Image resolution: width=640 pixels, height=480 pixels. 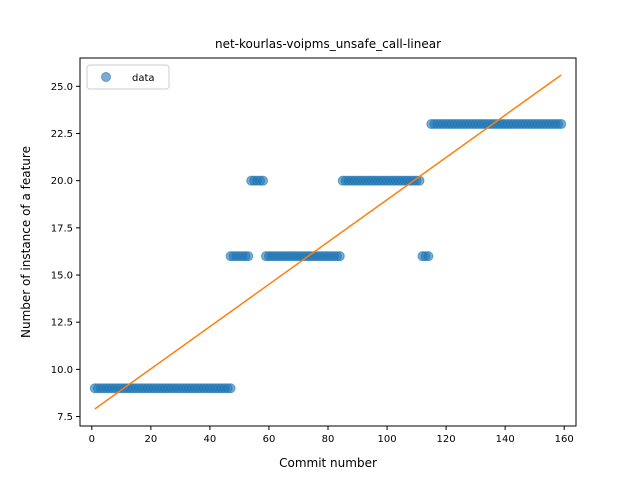 What do you see at coordinates (62, 87) in the screenshot?
I see `y-tick-label: 25.0` at bounding box center [62, 87].